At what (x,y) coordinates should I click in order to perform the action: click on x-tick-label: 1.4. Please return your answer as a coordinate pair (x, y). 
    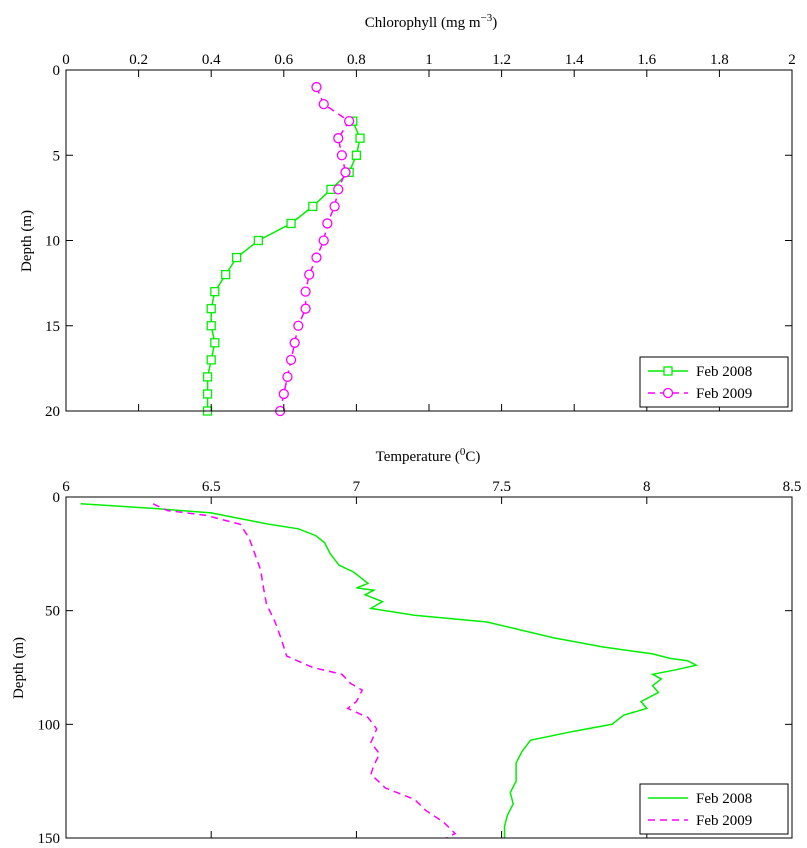
    Looking at the image, I should click on (574, 60).